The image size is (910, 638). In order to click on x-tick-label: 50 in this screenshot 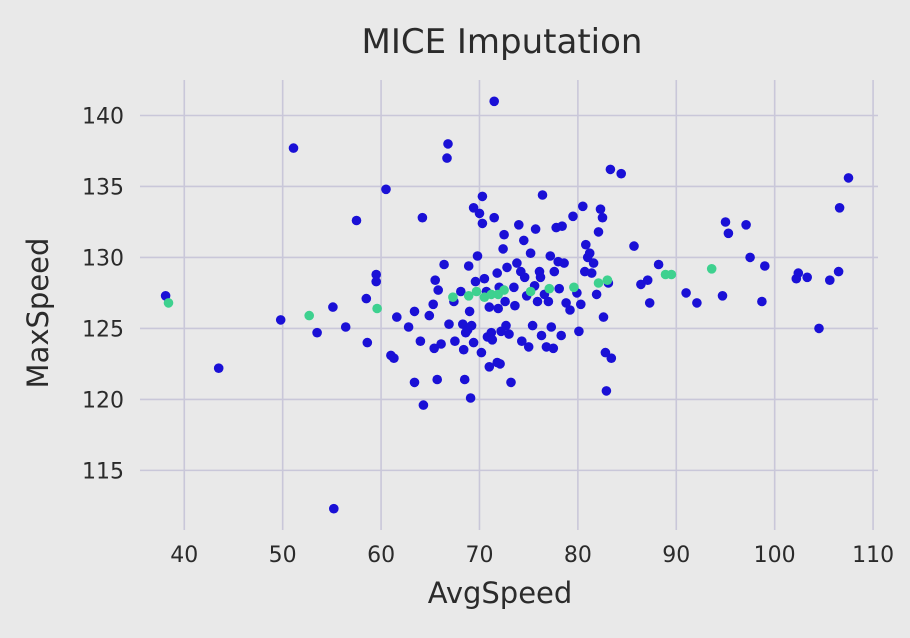, I will do `click(283, 555)`.